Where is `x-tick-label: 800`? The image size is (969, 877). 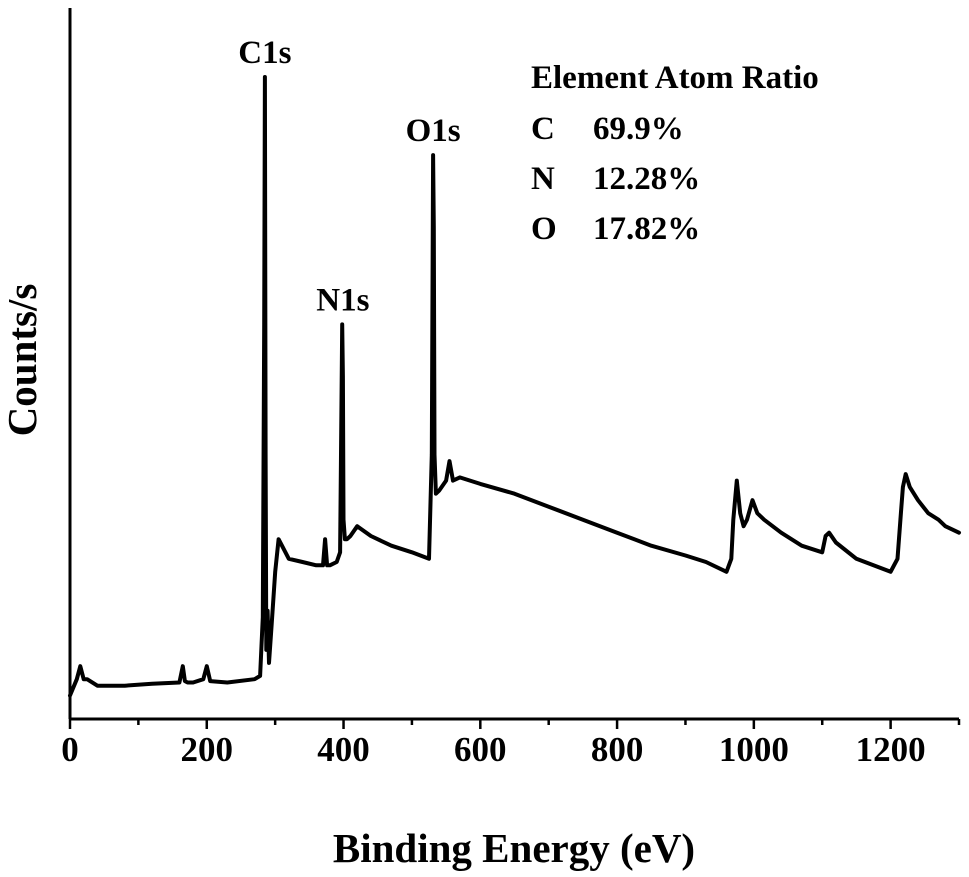
x-tick-label: 800 is located at coordinates (617, 749).